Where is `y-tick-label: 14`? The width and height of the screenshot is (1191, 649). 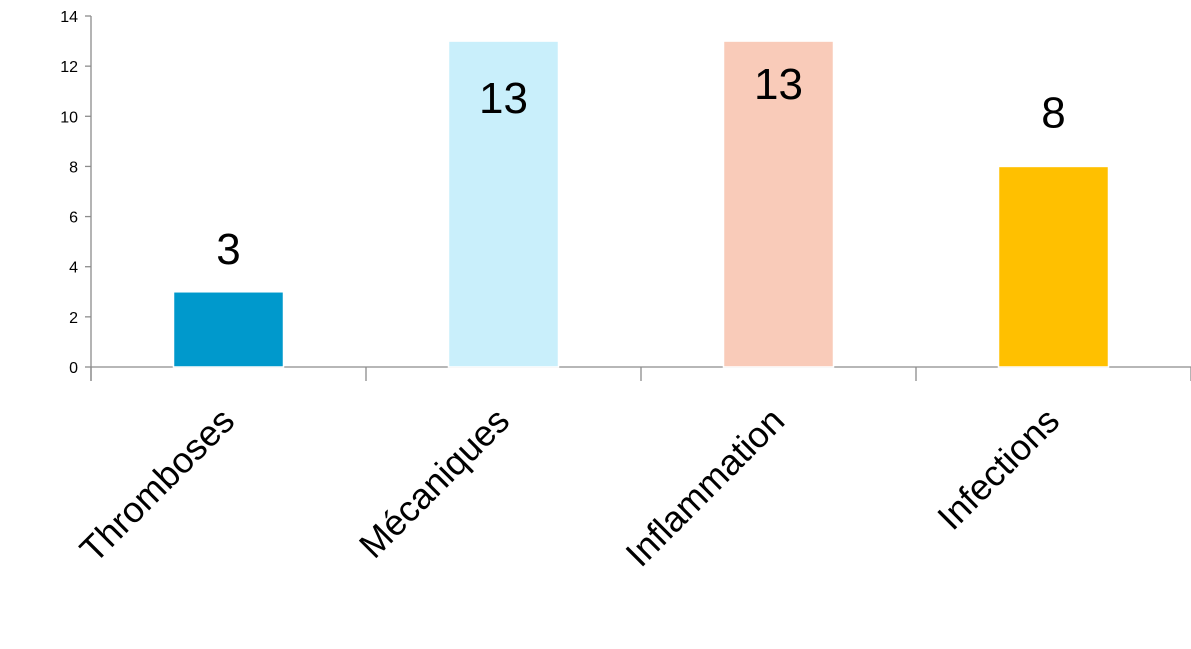 y-tick-label: 14 is located at coordinates (69, 17).